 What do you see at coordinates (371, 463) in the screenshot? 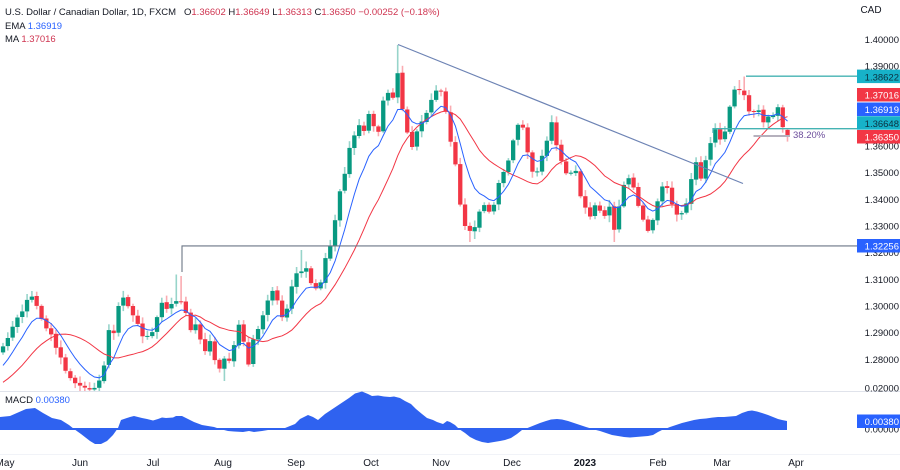
I see `svg-text: Oct` at bounding box center [371, 463].